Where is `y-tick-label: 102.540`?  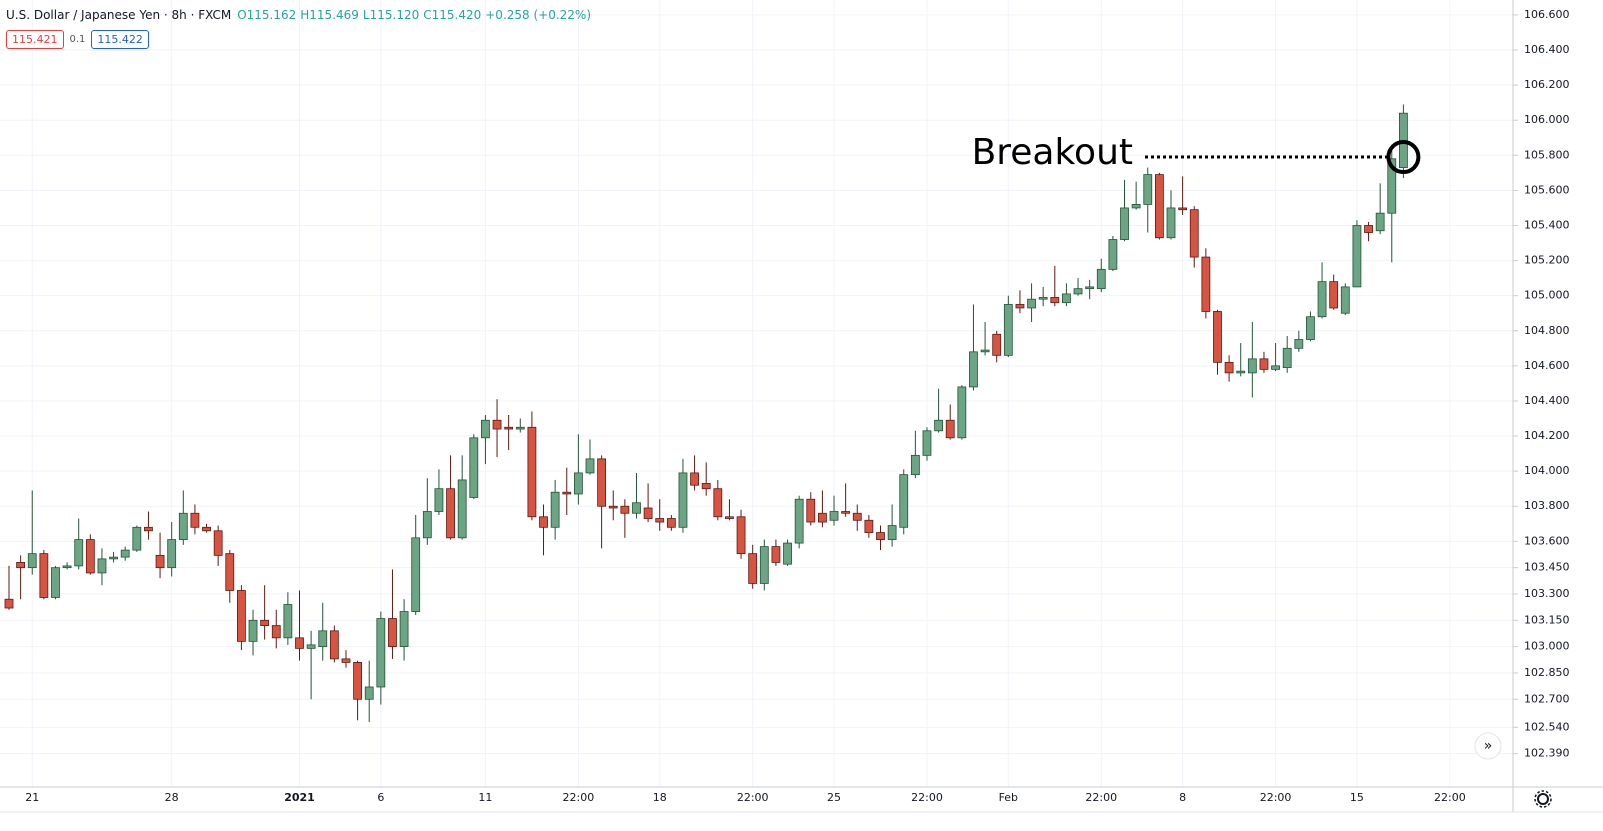 y-tick-label: 102.540 is located at coordinates (1547, 726).